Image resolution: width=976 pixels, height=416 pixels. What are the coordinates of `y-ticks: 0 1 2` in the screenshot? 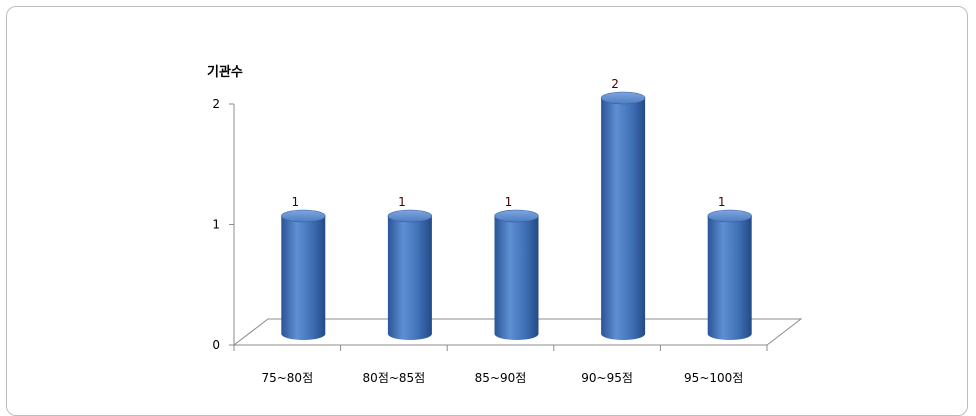 It's located at (223, 224).